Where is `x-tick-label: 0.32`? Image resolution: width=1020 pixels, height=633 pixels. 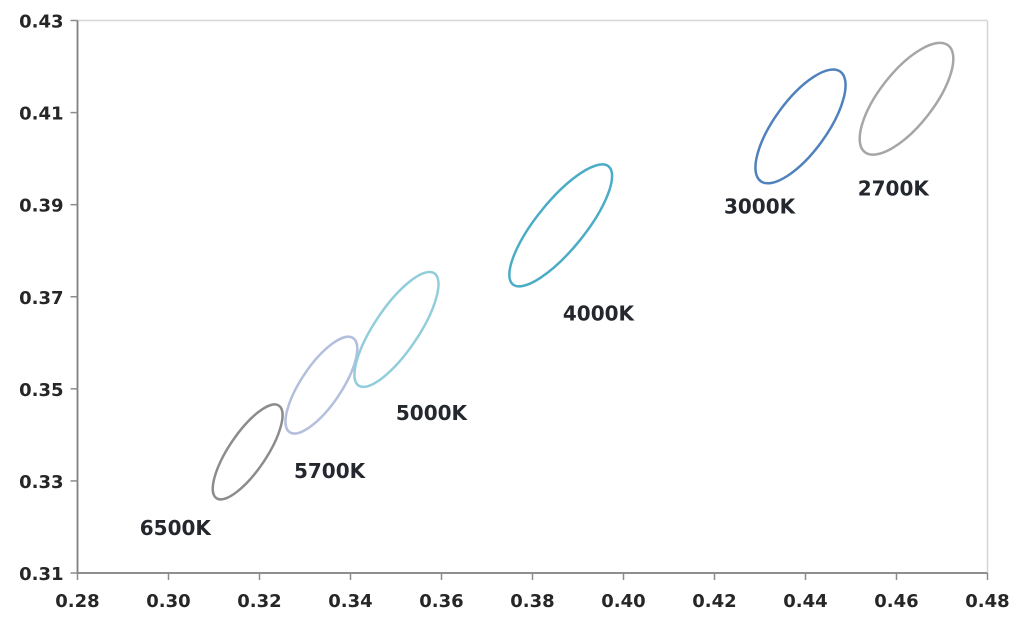
x-tick-label: 0.32 is located at coordinates (259, 601).